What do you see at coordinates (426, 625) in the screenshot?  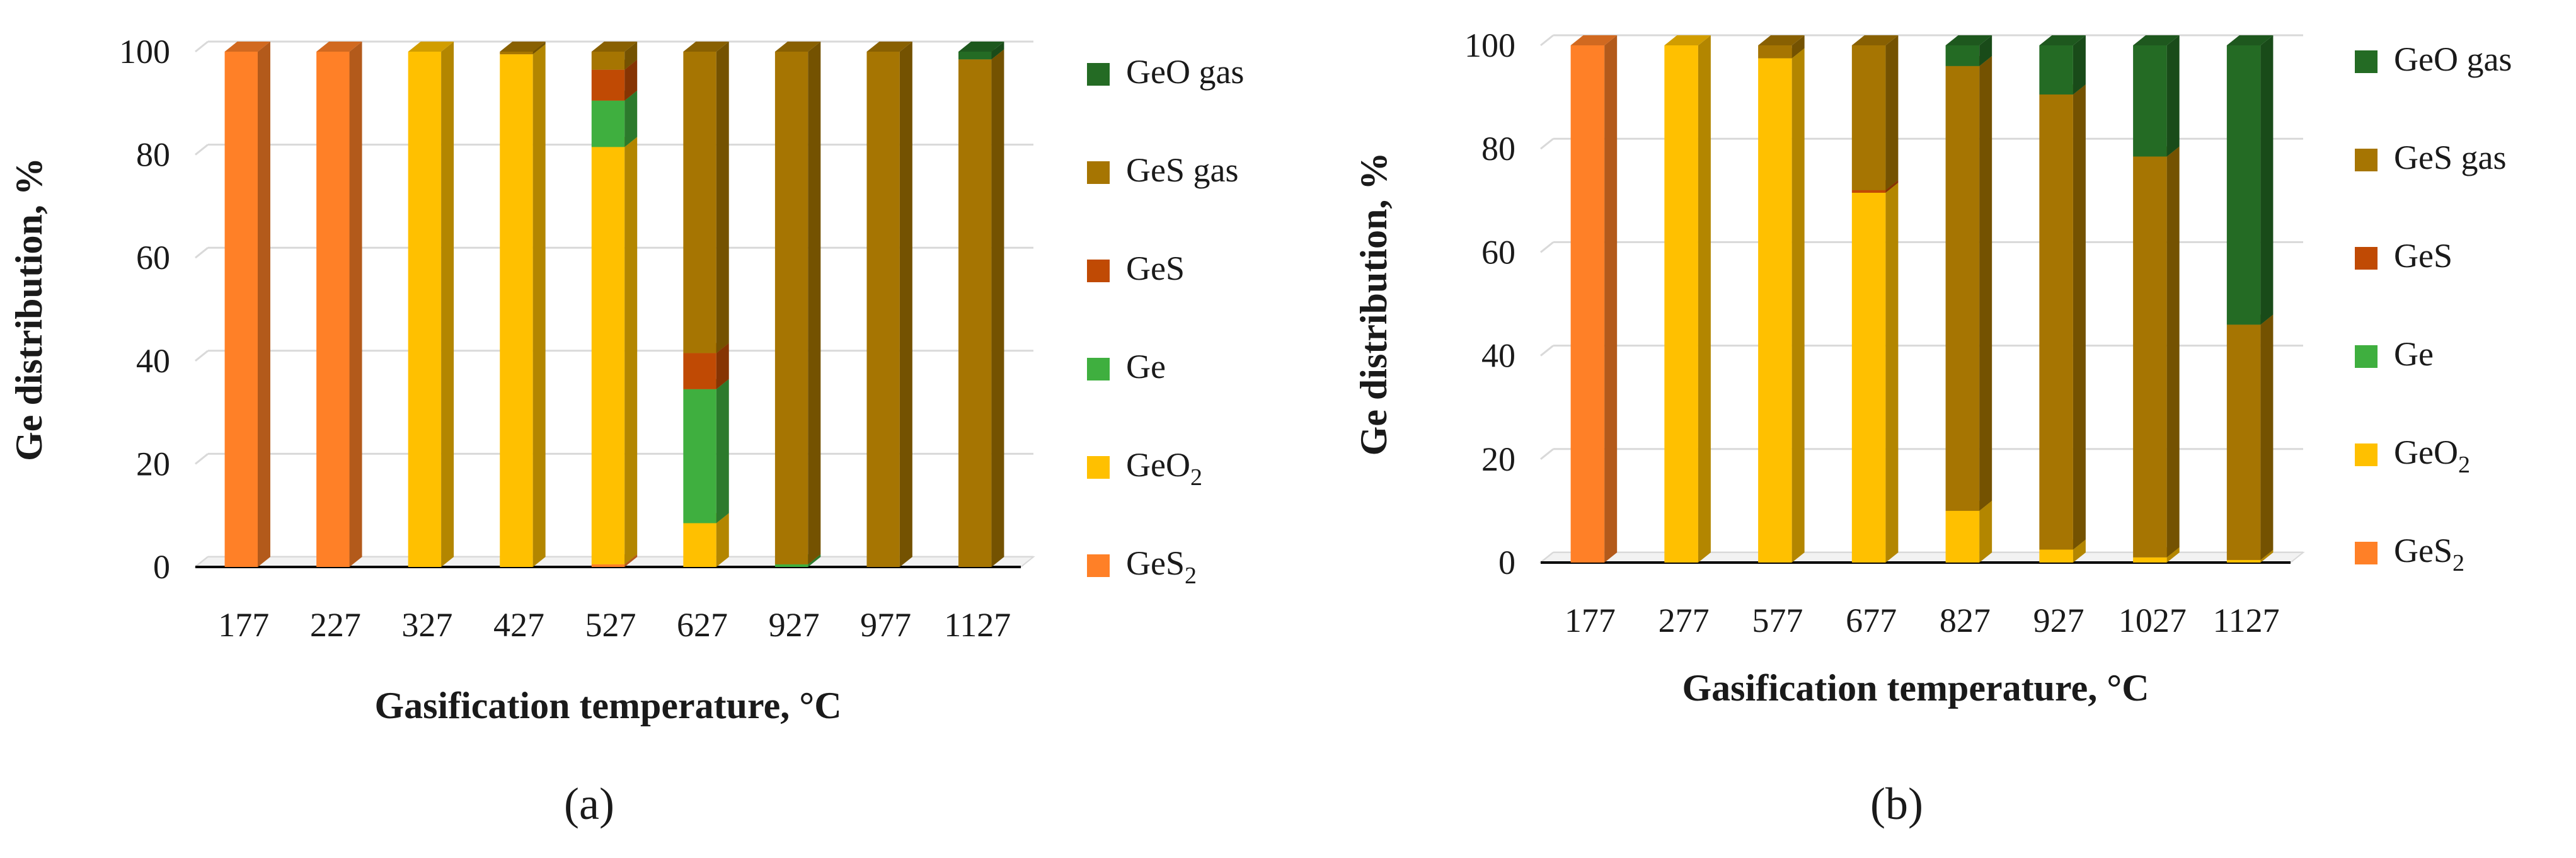 I see `x-tick-label: 327` at bounding box center [426, 625].